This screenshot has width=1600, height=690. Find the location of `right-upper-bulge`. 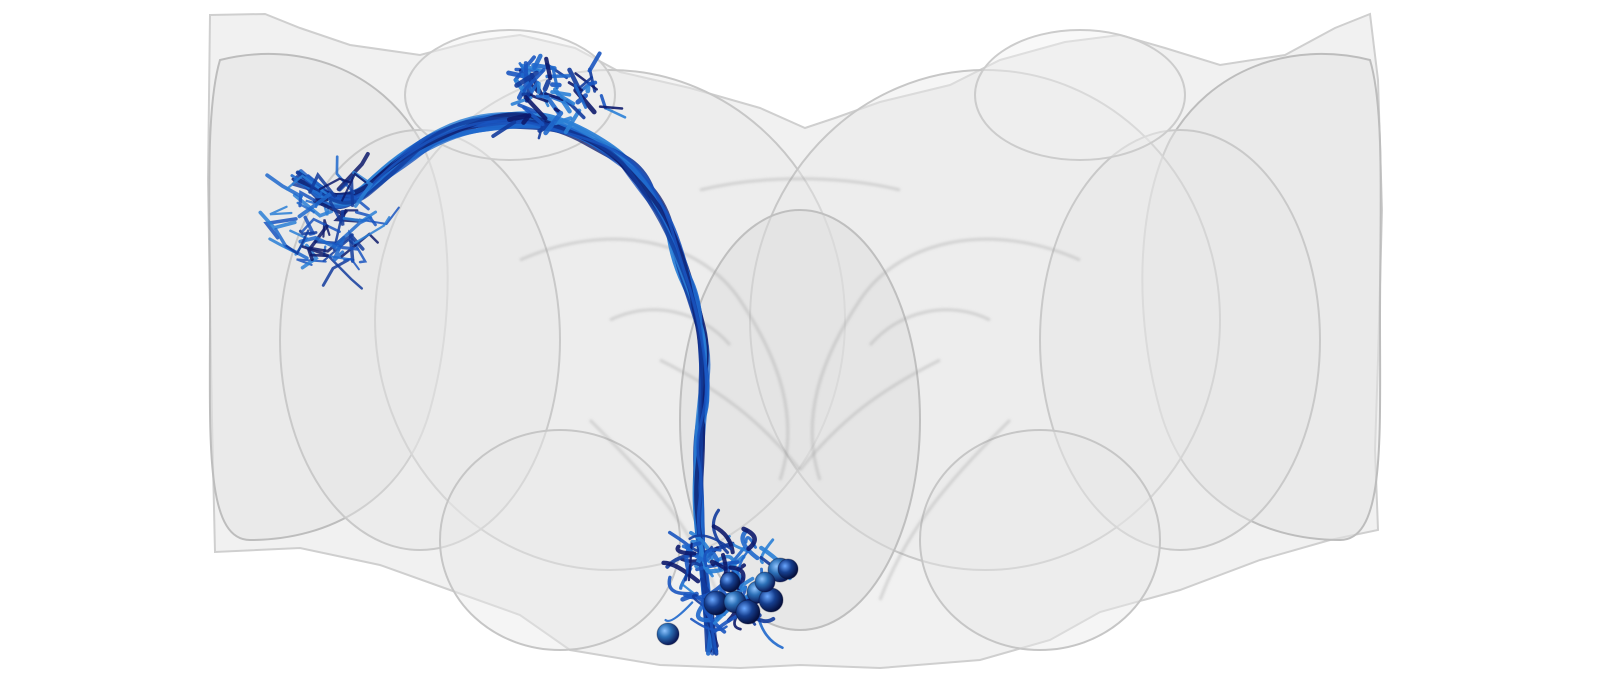

right-upper-bulge is located at coordinates (1080, 95).